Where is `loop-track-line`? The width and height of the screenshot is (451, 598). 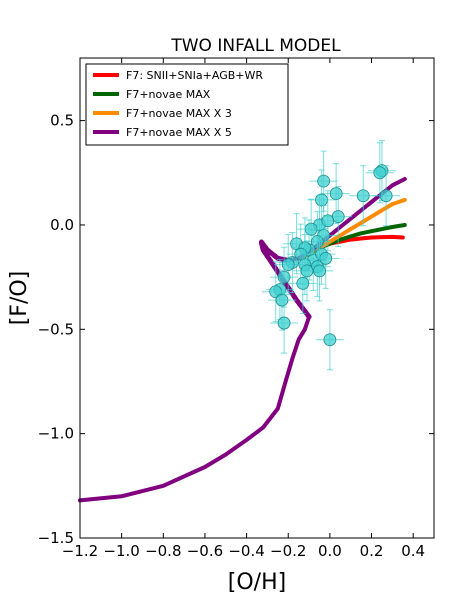
loop-track-line is located at coordinates (285, 279).